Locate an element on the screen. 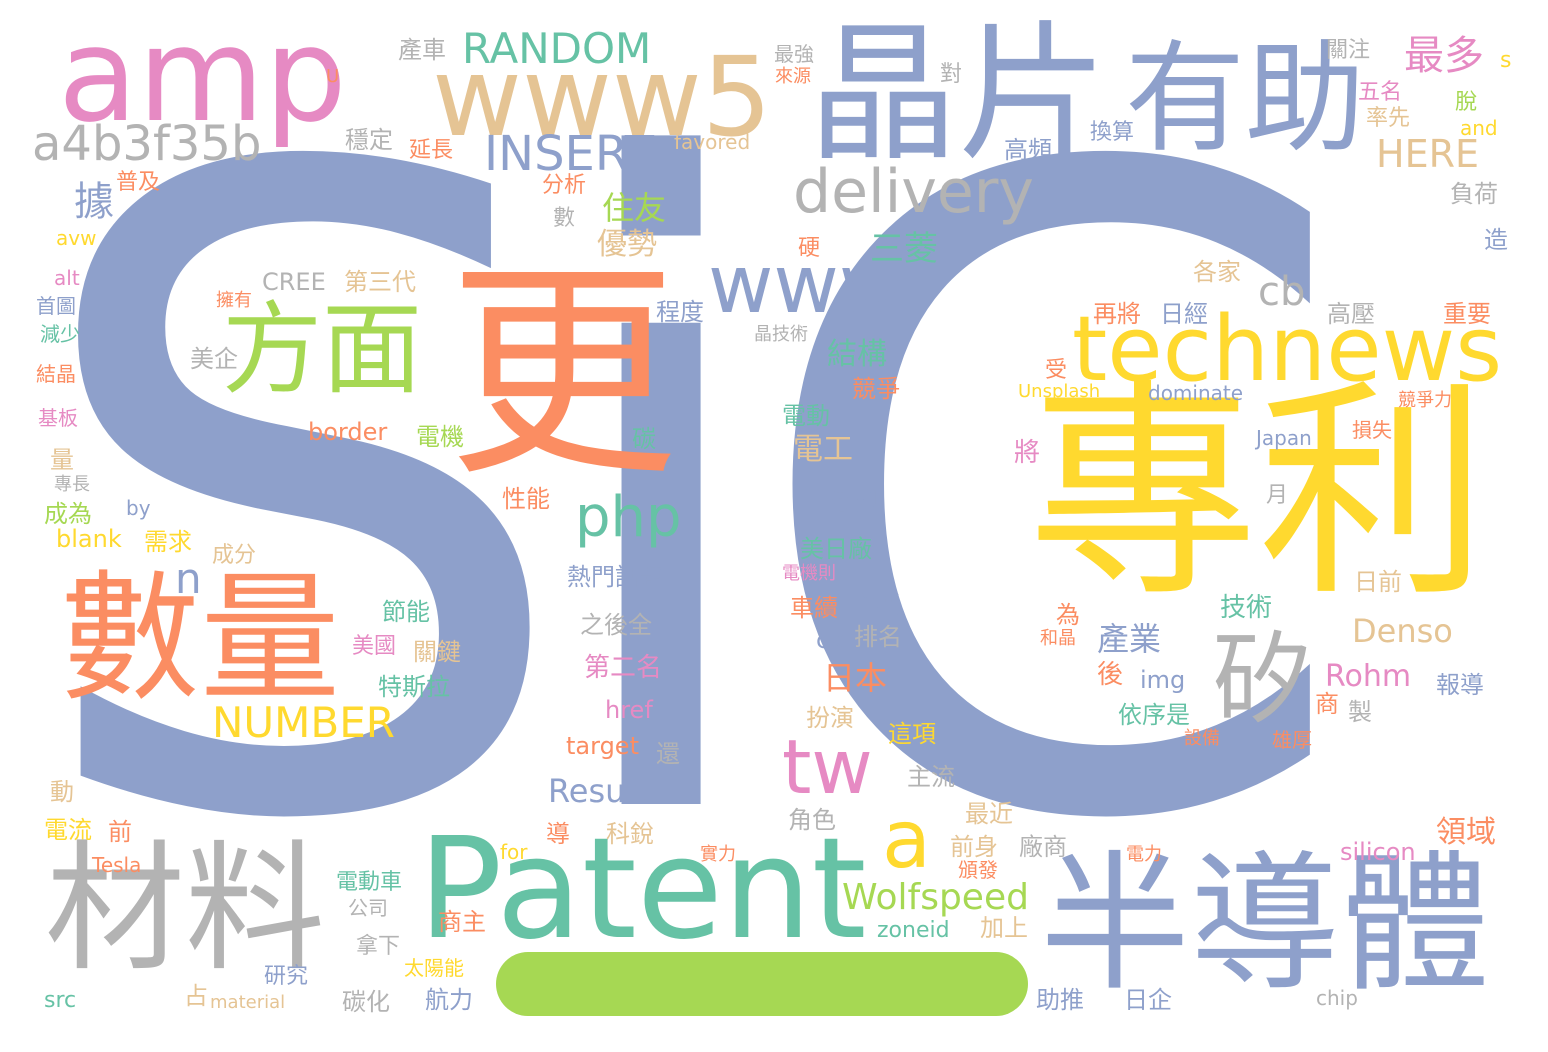 The width and height of the screenshot is (1548, 1052). word-cjk-100: 受 is located at coordinates (1056, 371).